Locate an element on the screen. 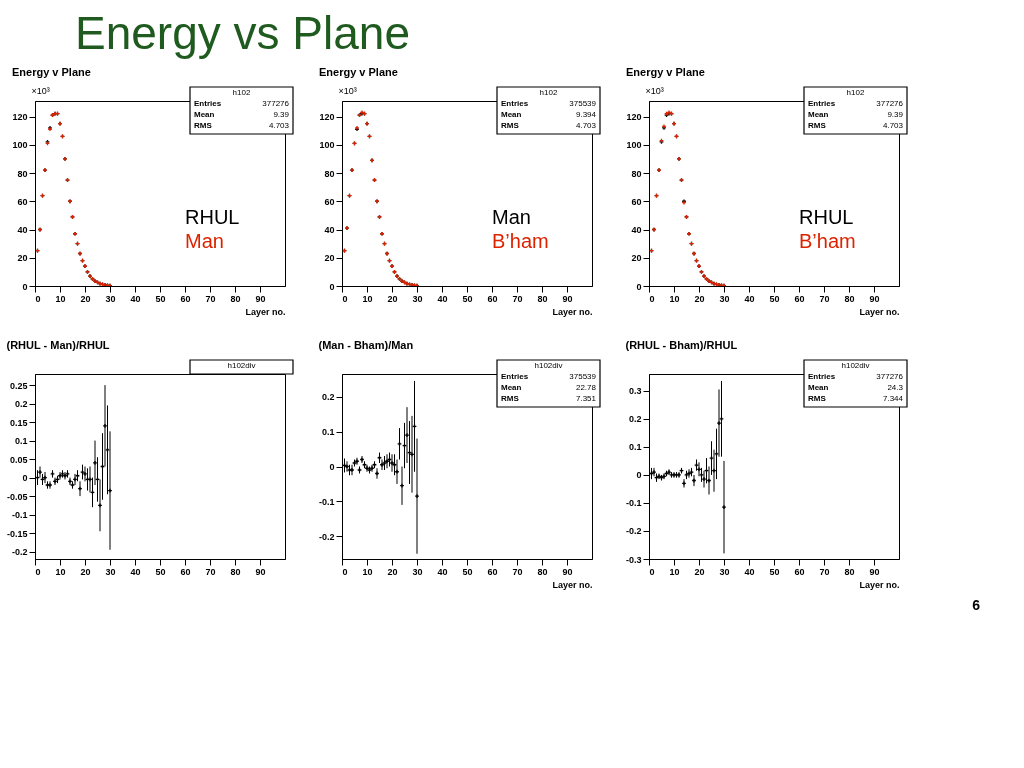 The width and height of the screenshot is (1024, 768). text: Mean 9.394 is located at coordinates (548, 114).